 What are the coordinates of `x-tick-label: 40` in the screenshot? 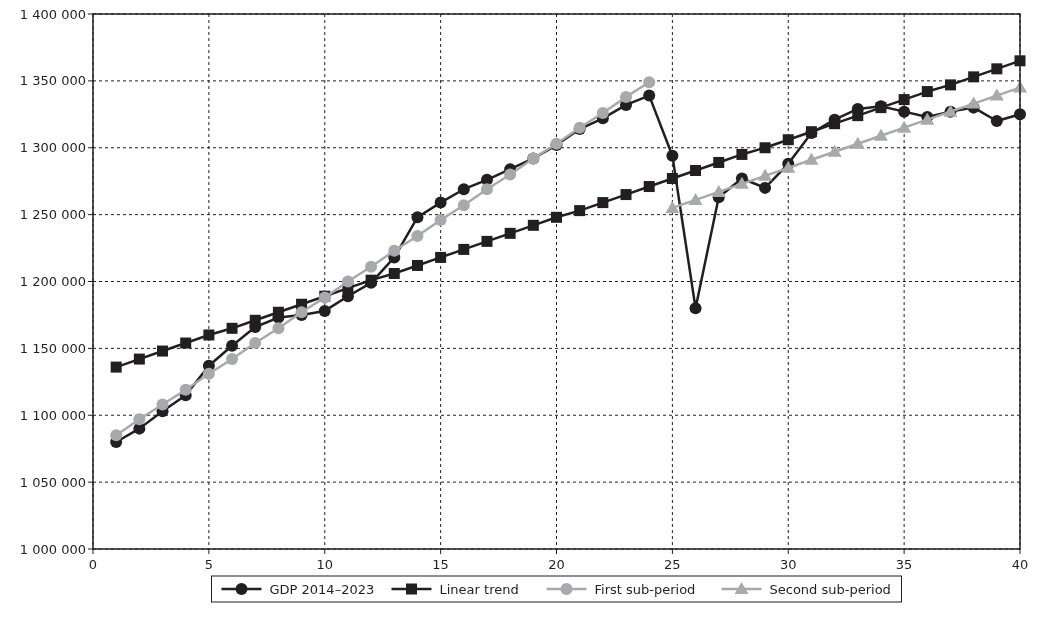 It's located at (1020, 564).